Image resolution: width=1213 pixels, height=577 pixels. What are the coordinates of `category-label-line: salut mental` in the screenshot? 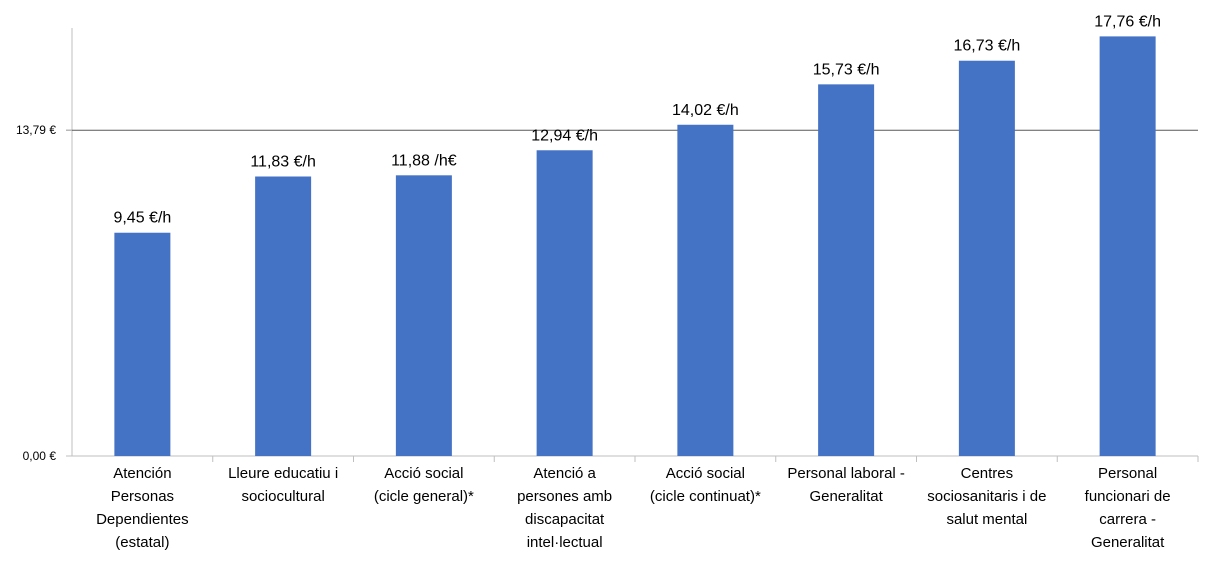 It's located at (986, 519).